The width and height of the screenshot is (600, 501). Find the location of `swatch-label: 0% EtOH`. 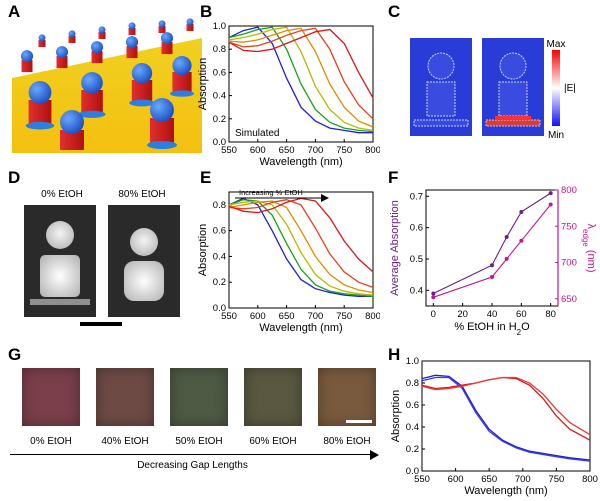

swatch-label: 0% EtOH is located at coordinates (51, 441).